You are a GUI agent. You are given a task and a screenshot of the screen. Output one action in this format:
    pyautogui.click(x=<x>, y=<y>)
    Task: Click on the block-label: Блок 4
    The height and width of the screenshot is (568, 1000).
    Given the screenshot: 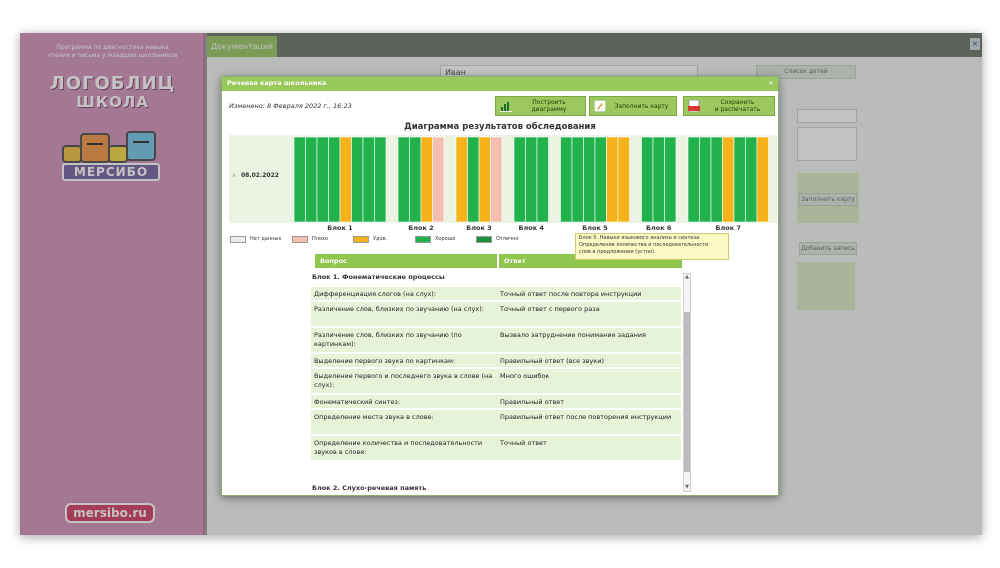 What is the action you would take?
    pyautogui.click(x=532, y=228)
    